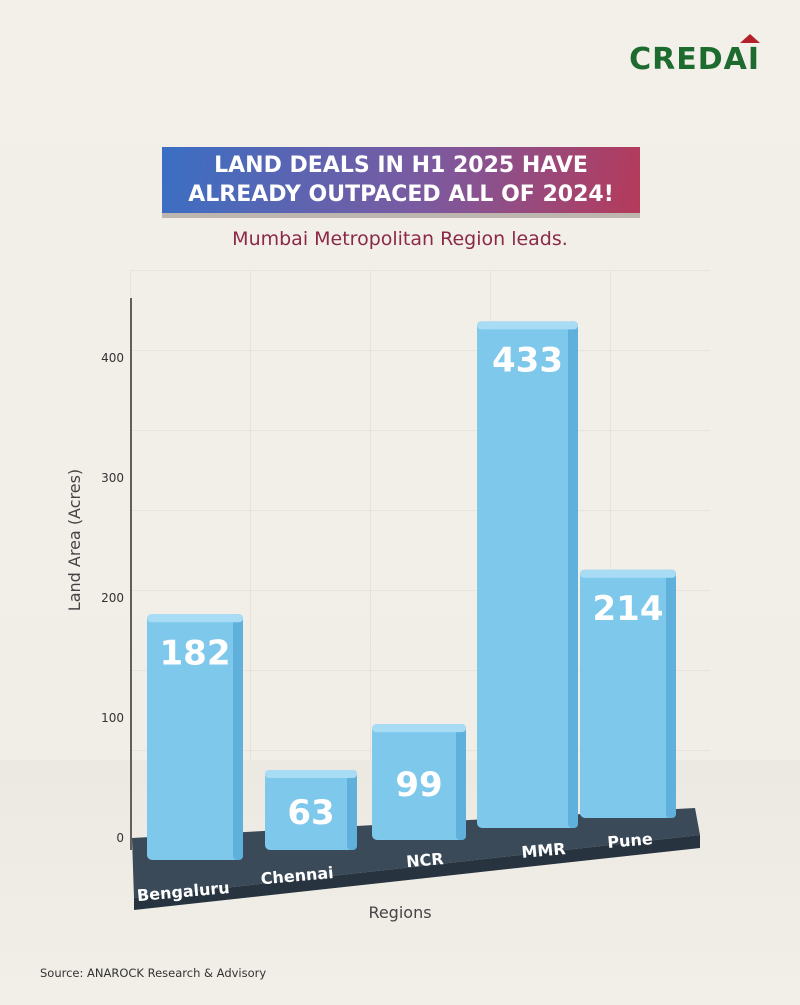  I want to click on bar-pune, so click(628, 693).